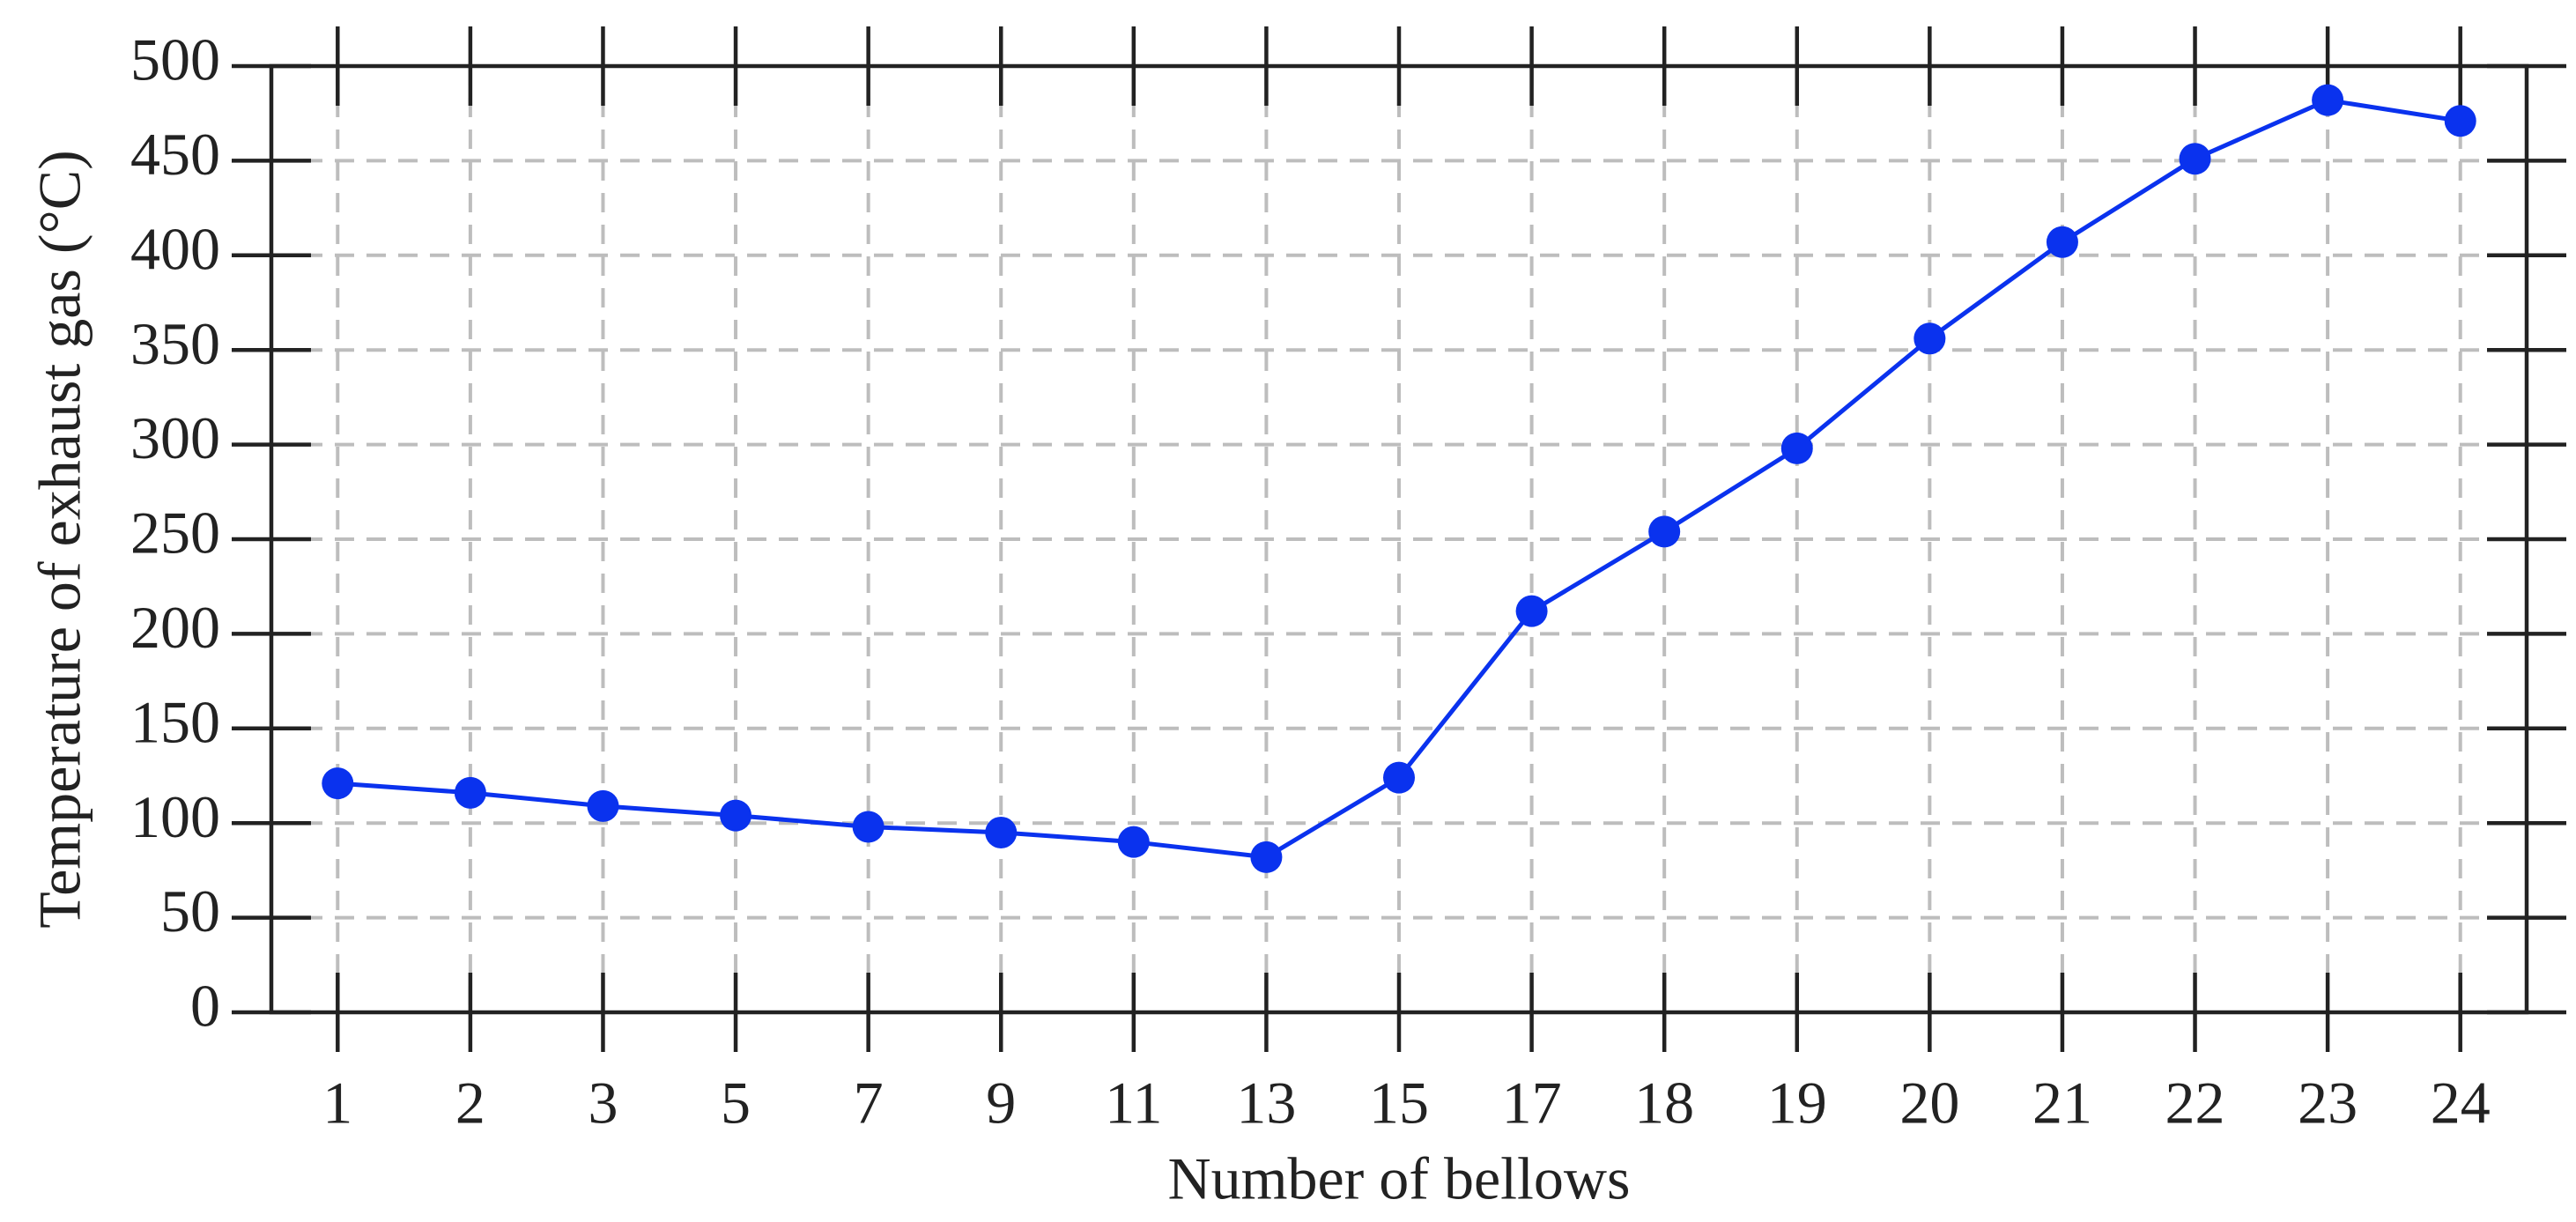 The image size is (2576, 1222). Describe the element at coordinates (175, 343) in the screenshot. I see `y-tick-label: 350` at that location.